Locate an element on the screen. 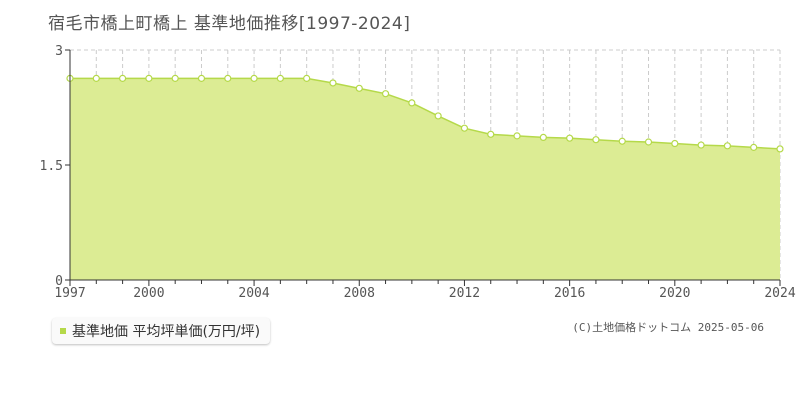 The image size is (800, 400). x-tick-label: 2000 is located at coordinates (148, 293).